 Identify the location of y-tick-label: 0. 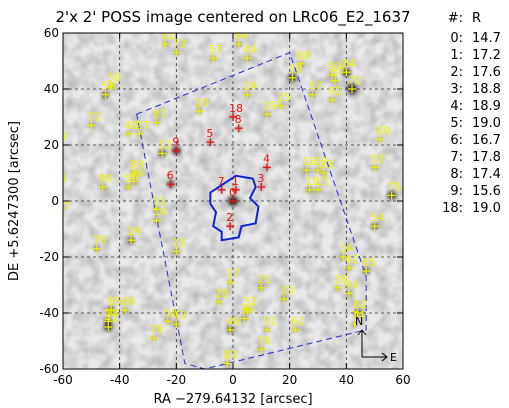
(55, 201).